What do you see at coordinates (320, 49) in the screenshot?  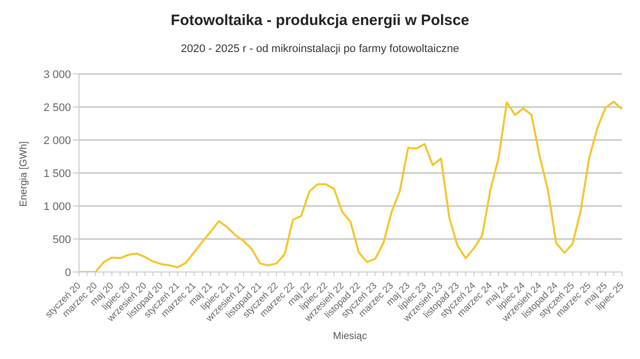 I see `chart-subtitle: 2020 - 2025 r - od mikroinstalacji po farmy fotowoltaiczne` at bounding box center [320, 49].